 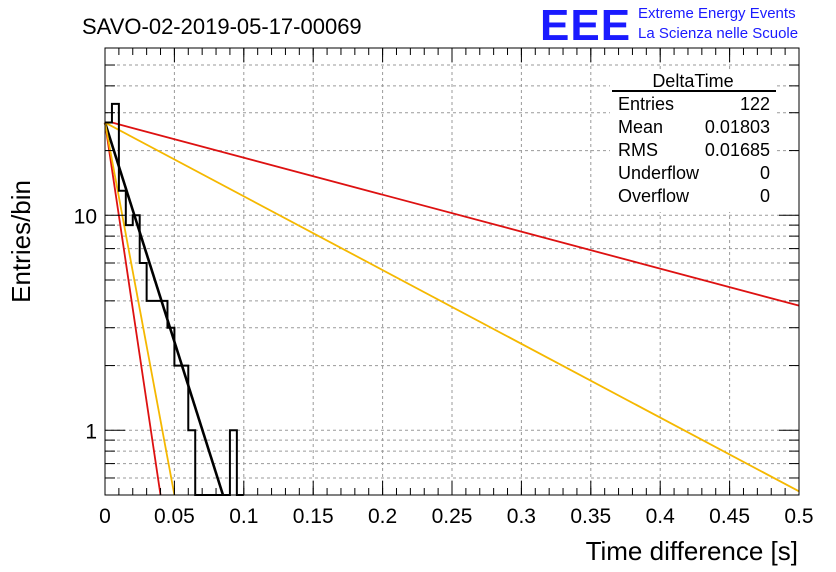 What do you see at coordinates (765, 196) in the screenshot?
I see `stats-value-overflow: 0` at bounding box center [765, 196].